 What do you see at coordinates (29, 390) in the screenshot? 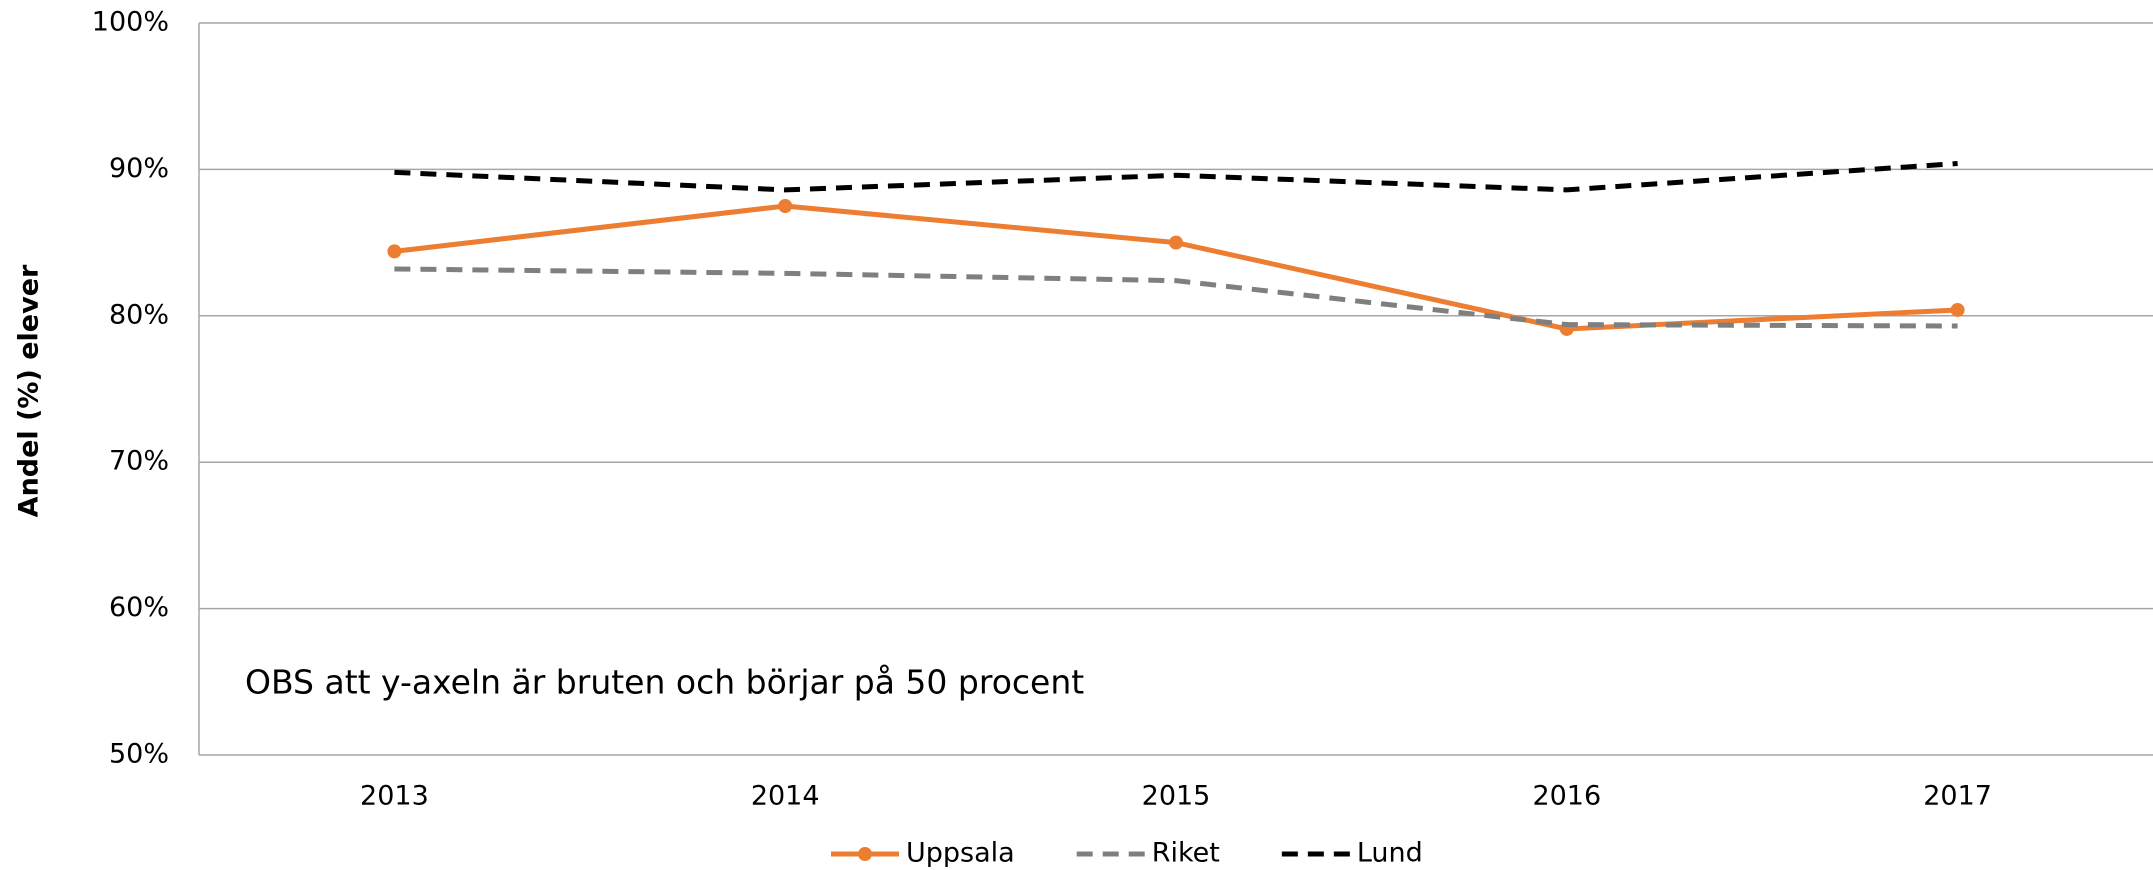
I see `y-axis-label: Andel (%) elever` at bounding box center [29, 390].